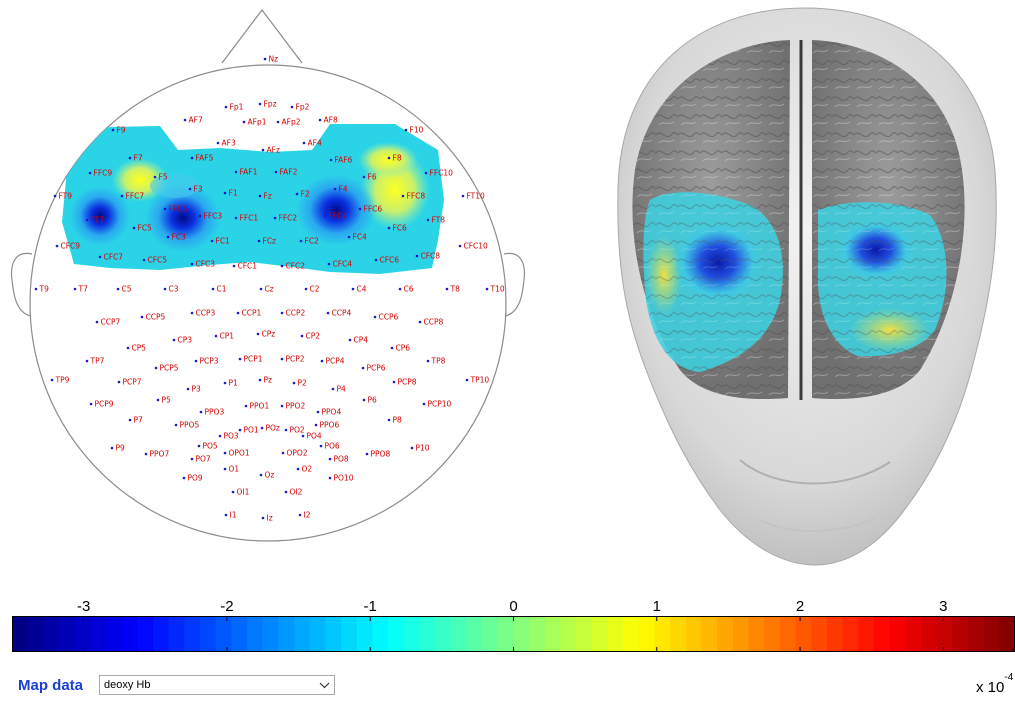  I want to click on channel-label: FC6, so click(400, 228).